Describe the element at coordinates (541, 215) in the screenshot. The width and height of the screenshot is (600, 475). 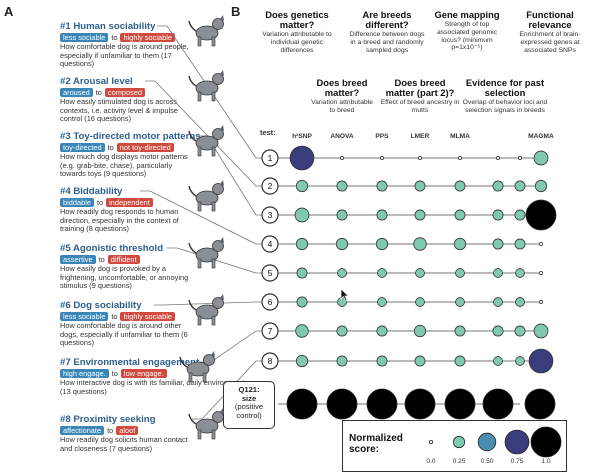
I see `score-dot-r3-c8` at that location.